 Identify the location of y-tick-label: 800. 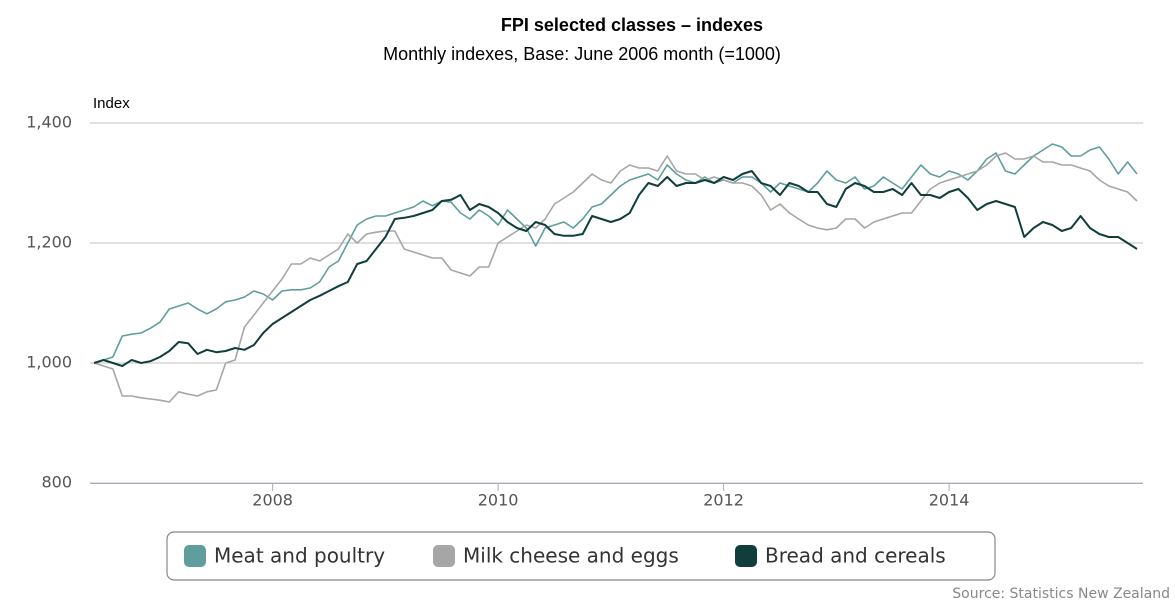
(56, 482).